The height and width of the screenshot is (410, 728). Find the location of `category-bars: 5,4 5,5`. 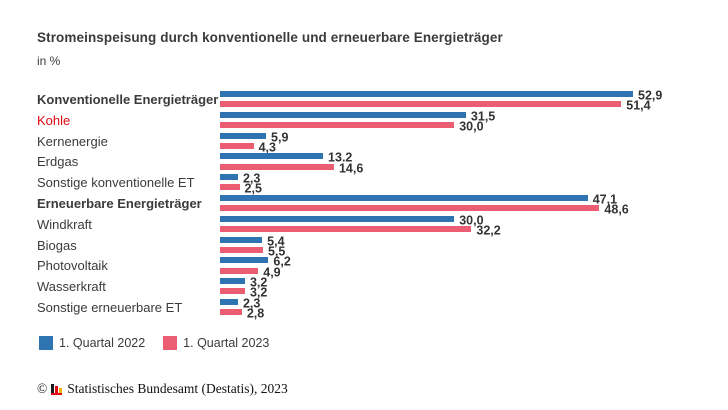

category-bars: 5,4 5,5 is located at coordinates (466, 246).